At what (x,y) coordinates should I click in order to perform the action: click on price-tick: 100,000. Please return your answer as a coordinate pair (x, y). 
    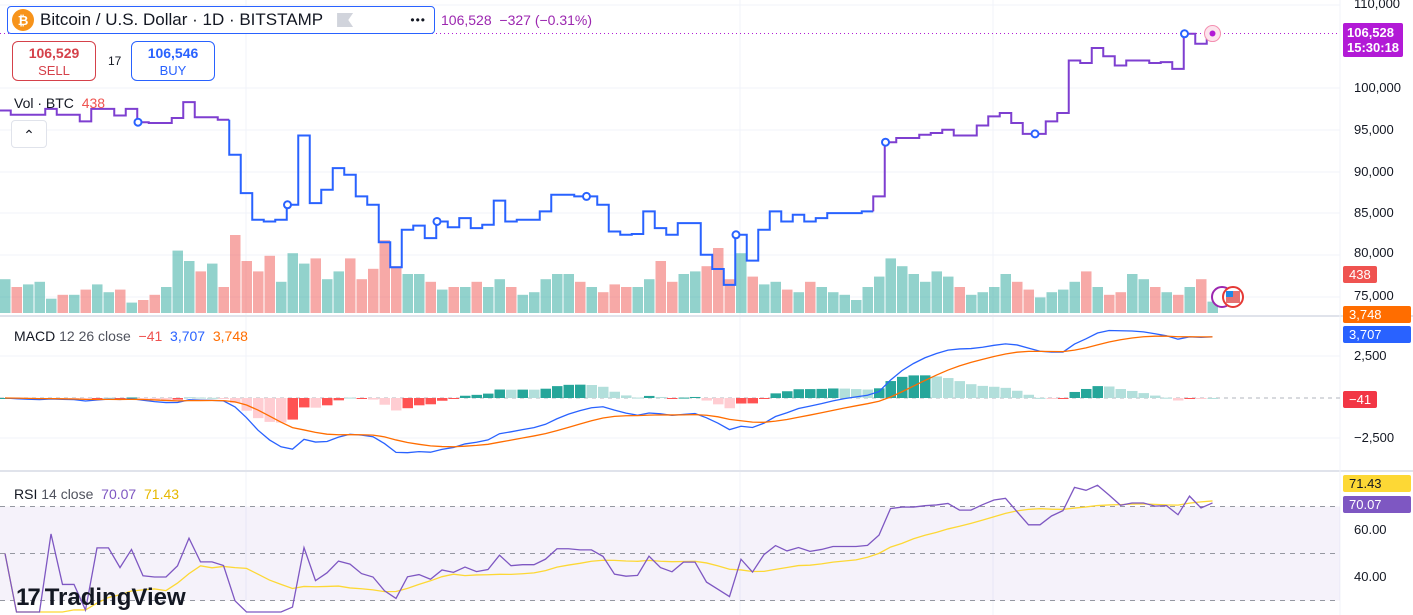
    Looking at the image, I should click on (1377, 87).